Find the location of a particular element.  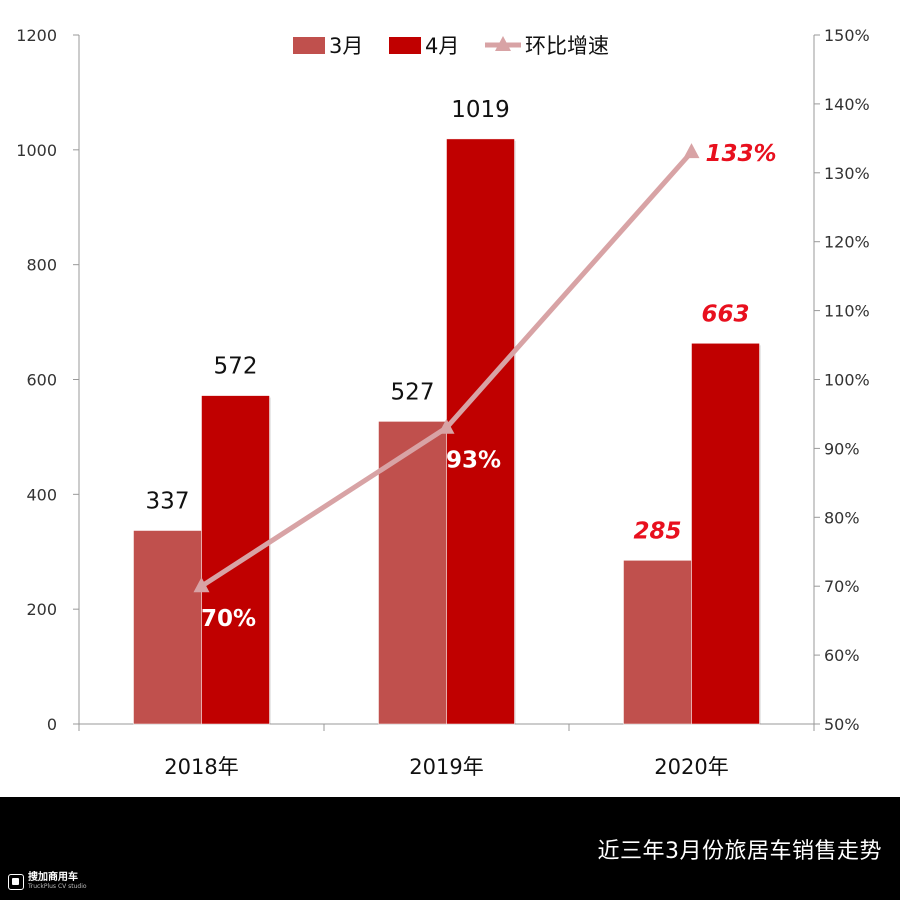

left-tick-label: 800 is located at coordinates (41, 265).